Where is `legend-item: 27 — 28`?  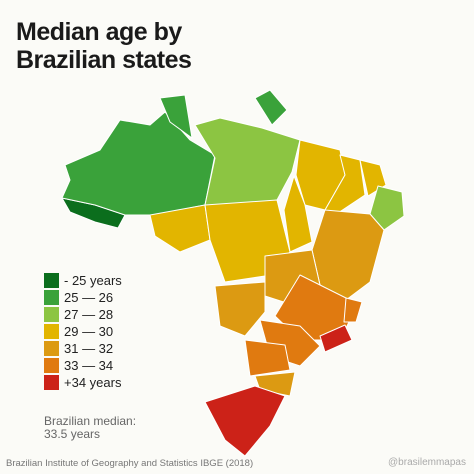
legend-item: 27 — 28 is located at coordinates (83, 314).